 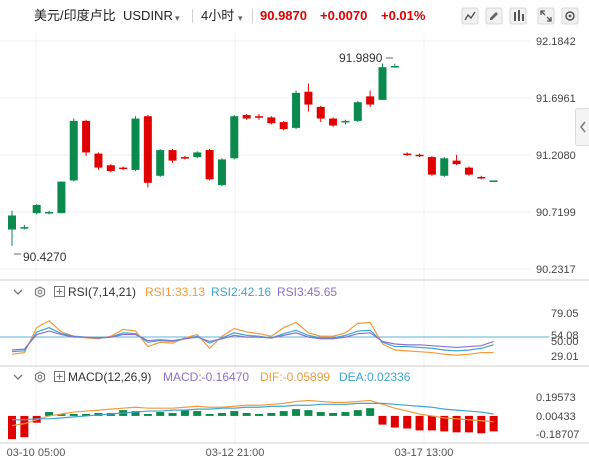 What do you see at coordinates (470, 16) in the screenshot?
I see `chart-type-icon` at bounding box center [470, 16].